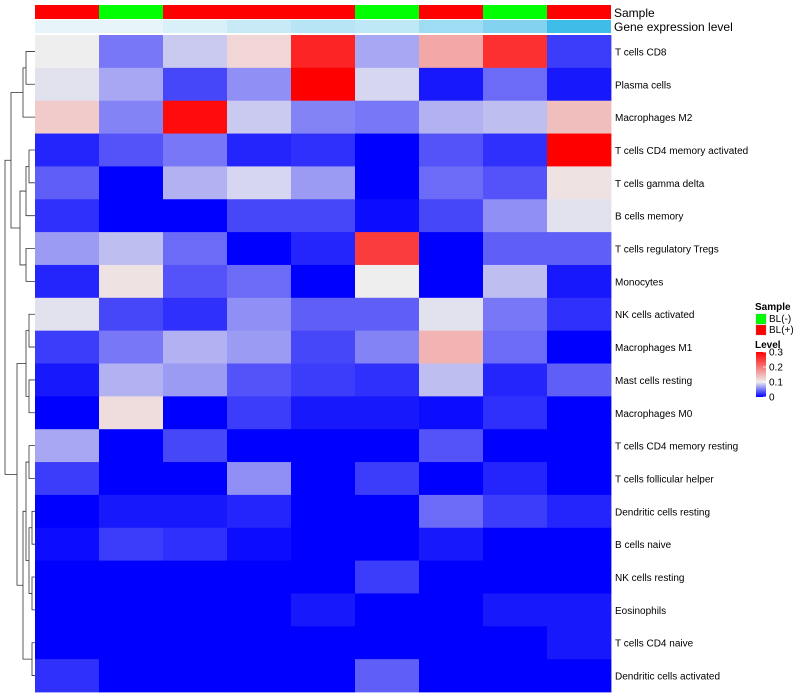 This screenshot has height=700, width=800. I want to click on row-label: T cells CD8, so click(641, 52).